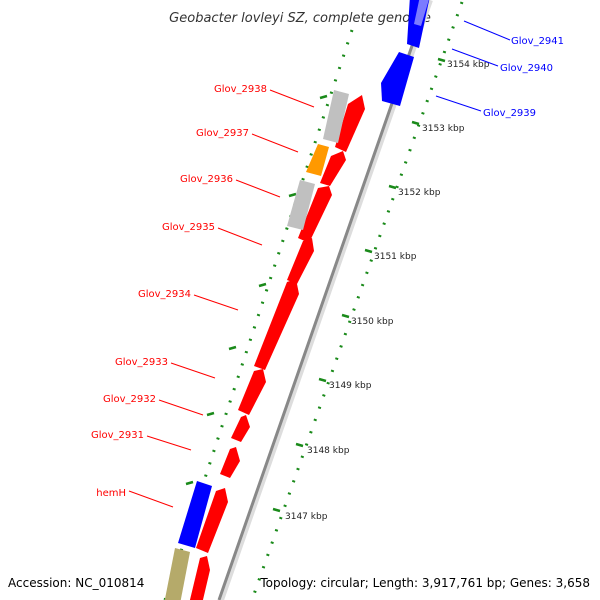 The width and height of the screenshot is (600, 600). I want to click on label-line-hemh, so click(151, 499).